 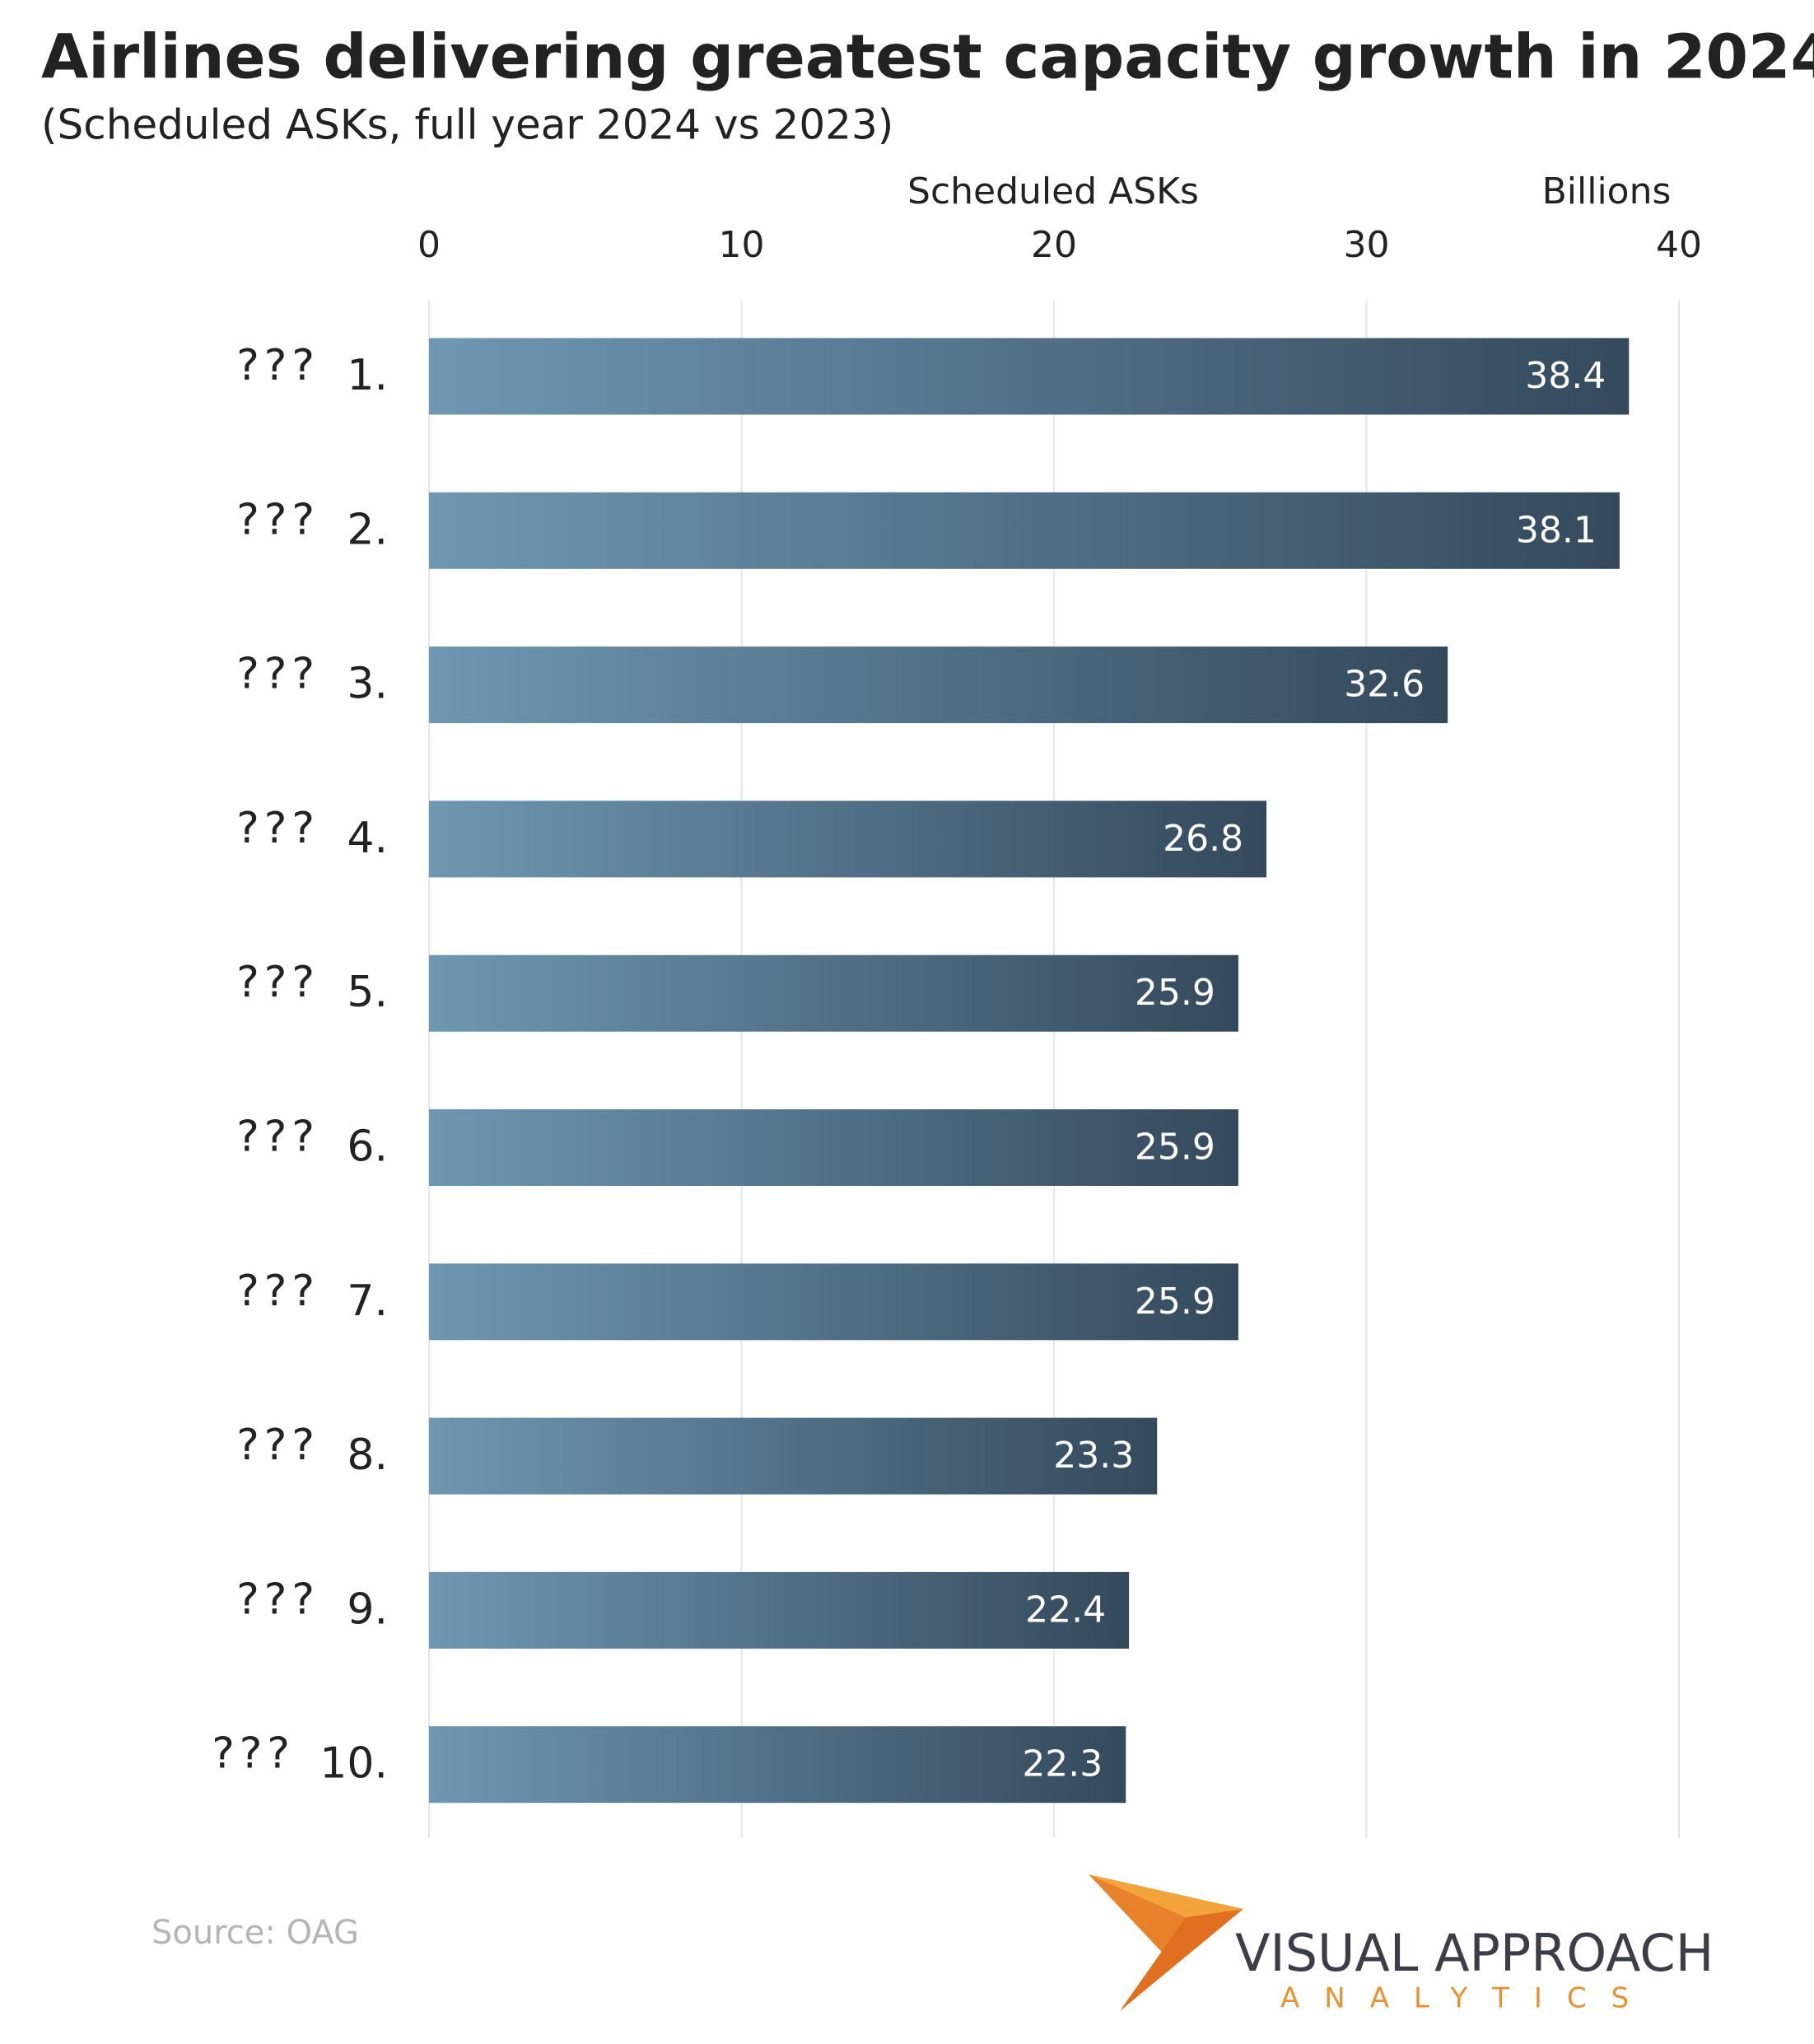 I want to click on category-label: 9., so click(x=367, y=1609).